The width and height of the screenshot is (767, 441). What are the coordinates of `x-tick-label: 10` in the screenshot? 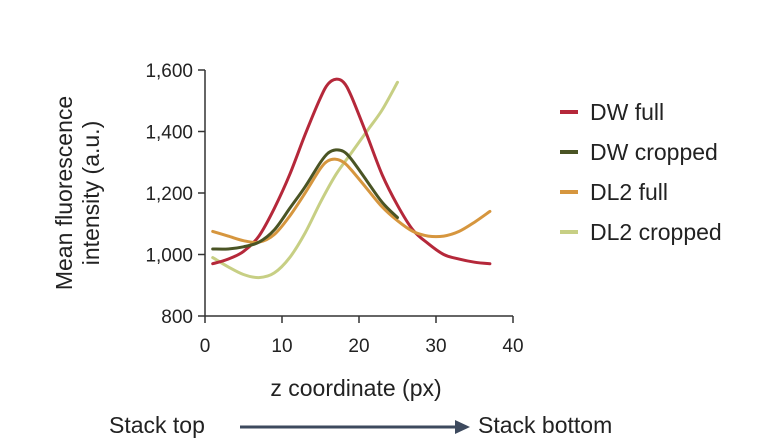 It's located at (281, 346).